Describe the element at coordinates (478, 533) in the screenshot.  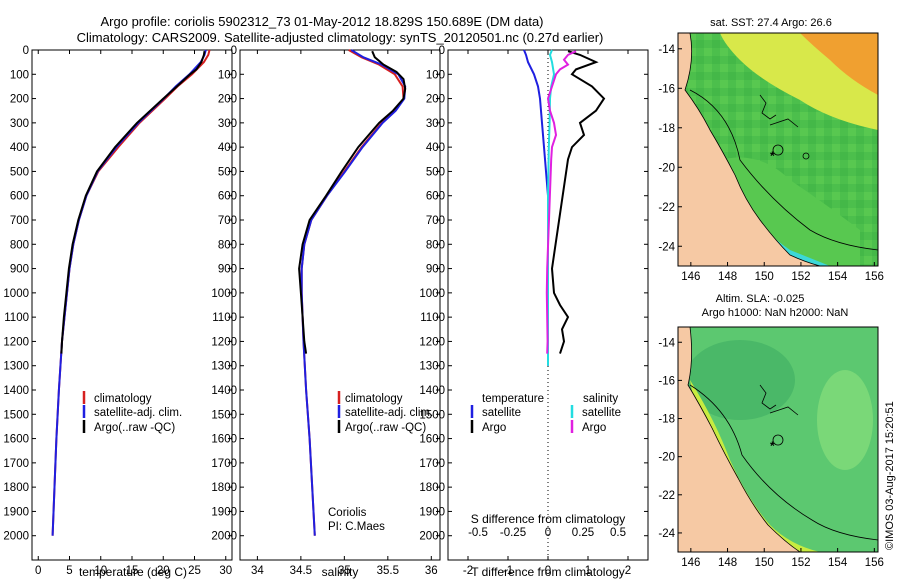
I see `x-top-tick-label: -0.5` at that location.